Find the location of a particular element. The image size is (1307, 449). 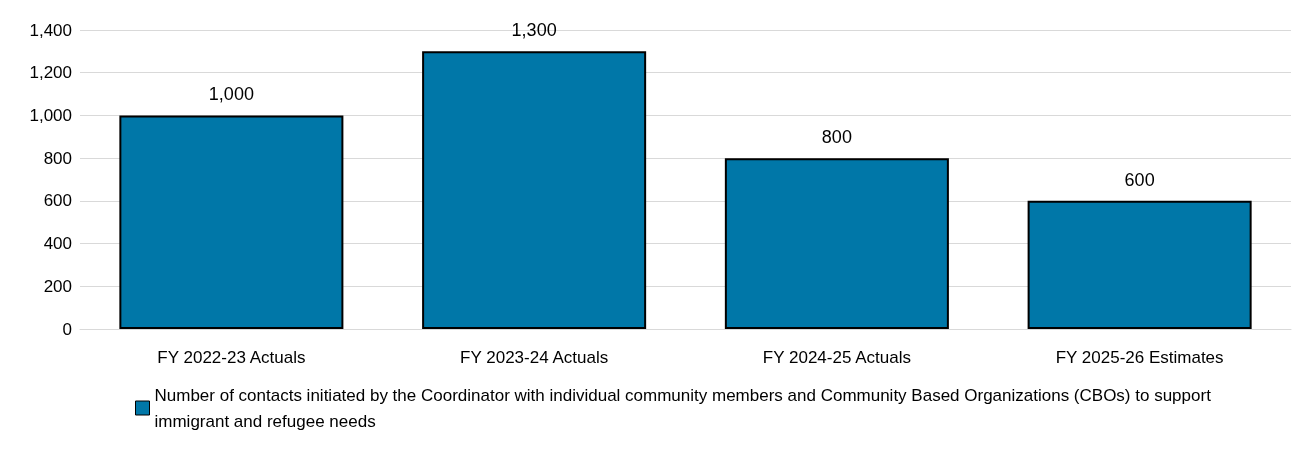

data-label: 1,000 is located at coordinates (231, 94).